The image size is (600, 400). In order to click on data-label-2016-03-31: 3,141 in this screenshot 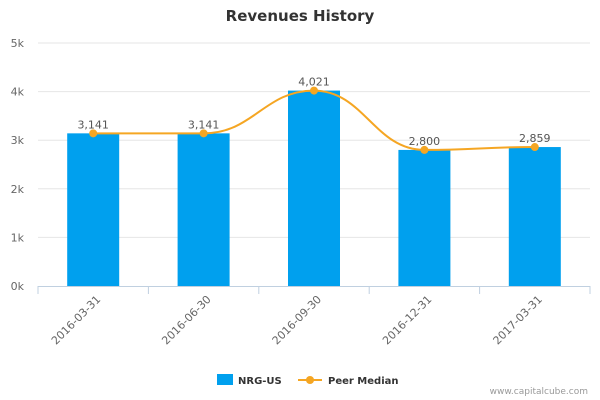, I will do `click(93, 124)`.